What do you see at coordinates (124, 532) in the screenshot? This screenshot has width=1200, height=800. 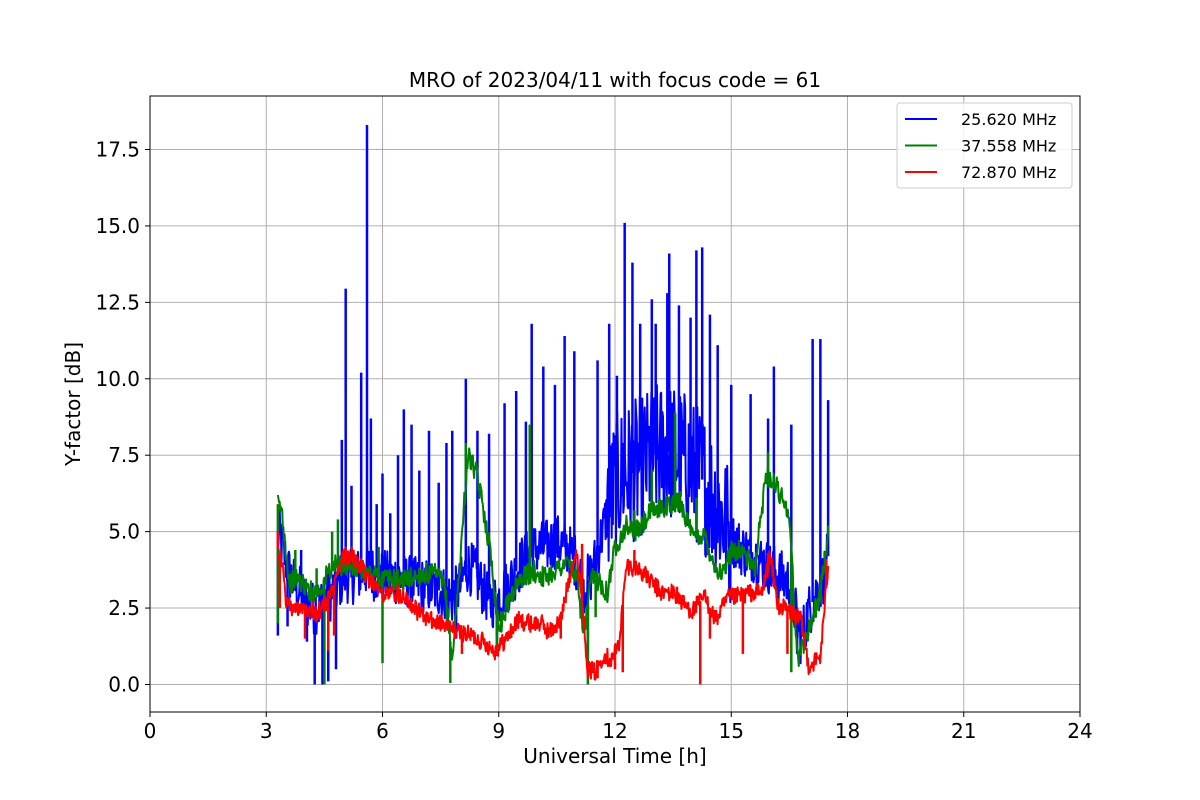 I see `y-tick-label: 5.0` at bounding box center [124, 532].